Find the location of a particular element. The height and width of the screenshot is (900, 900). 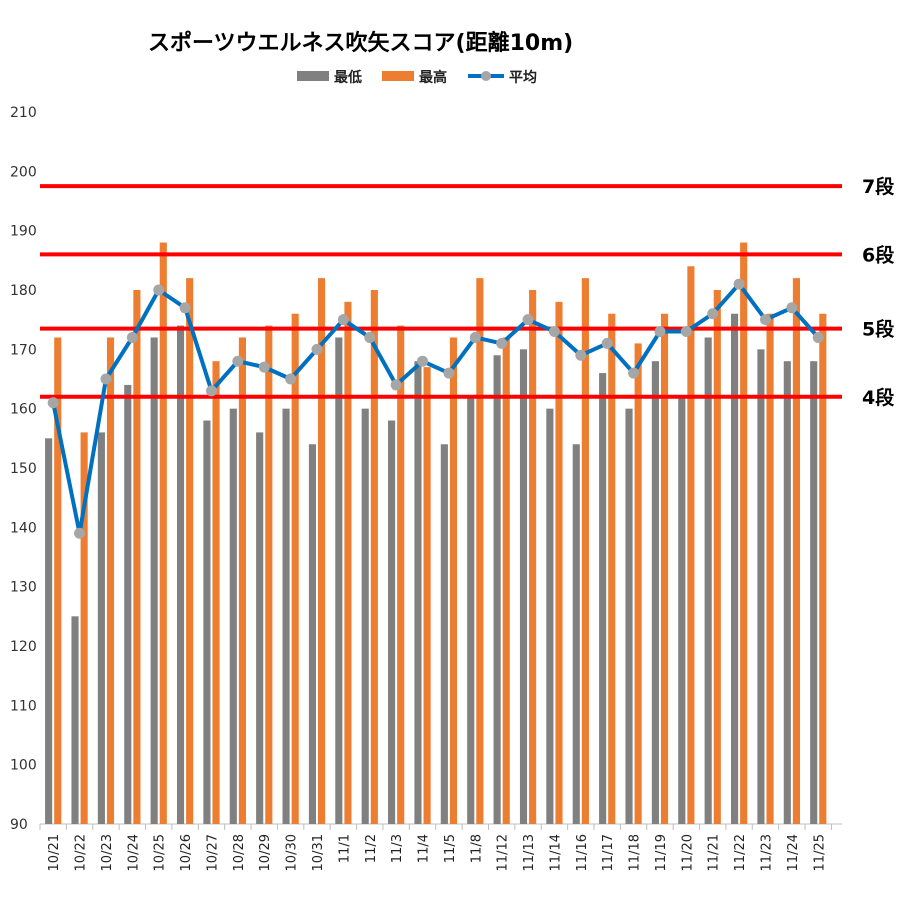

legend-label-min: 最低 is located at coordinates (348, 77).